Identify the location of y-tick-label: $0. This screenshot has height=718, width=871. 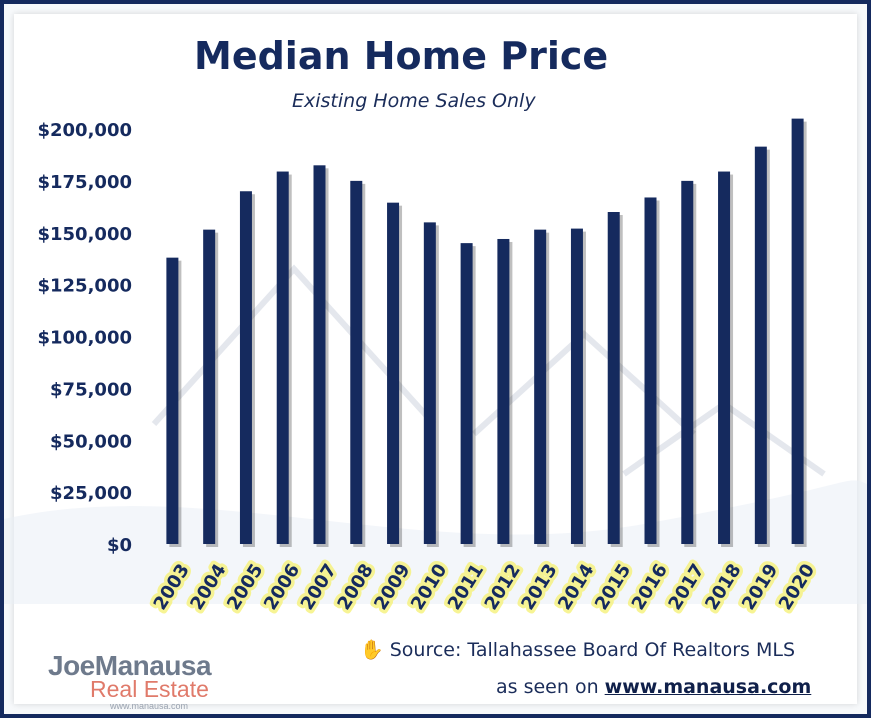
(119, 545).